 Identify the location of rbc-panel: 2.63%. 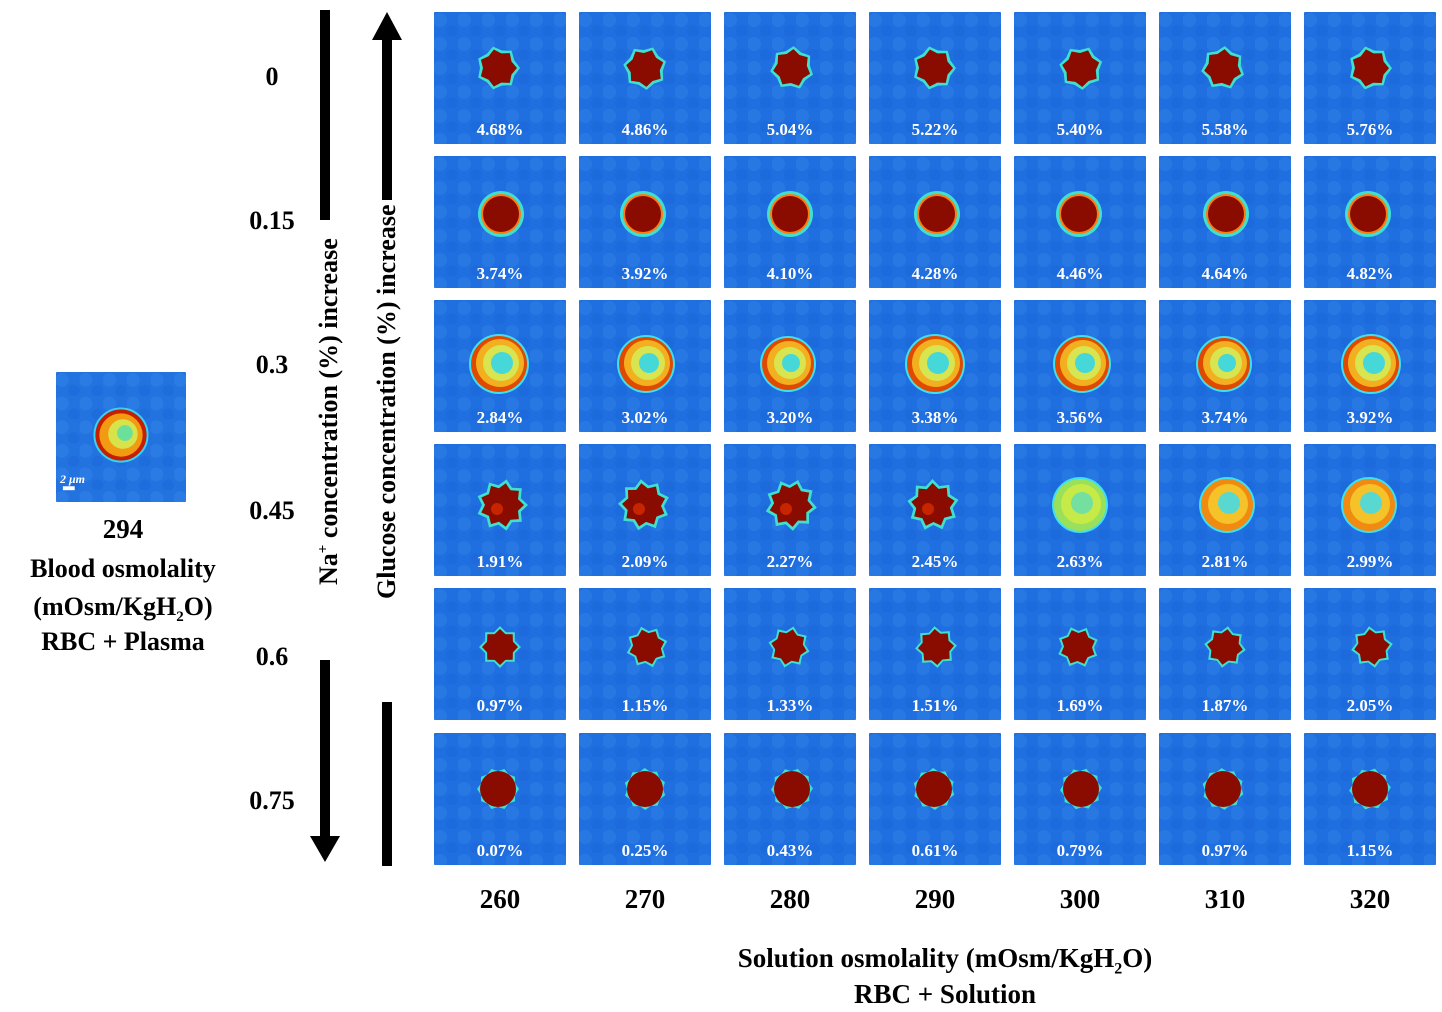
(1080, 510).